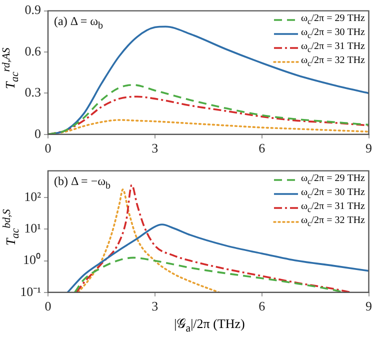 The height and width of the screenshot is (337, 375). Describe the element at coordinates (82, 184) in the screenshot. I see `annotation: (b) Δ = −ω$_{b}$` at that location.